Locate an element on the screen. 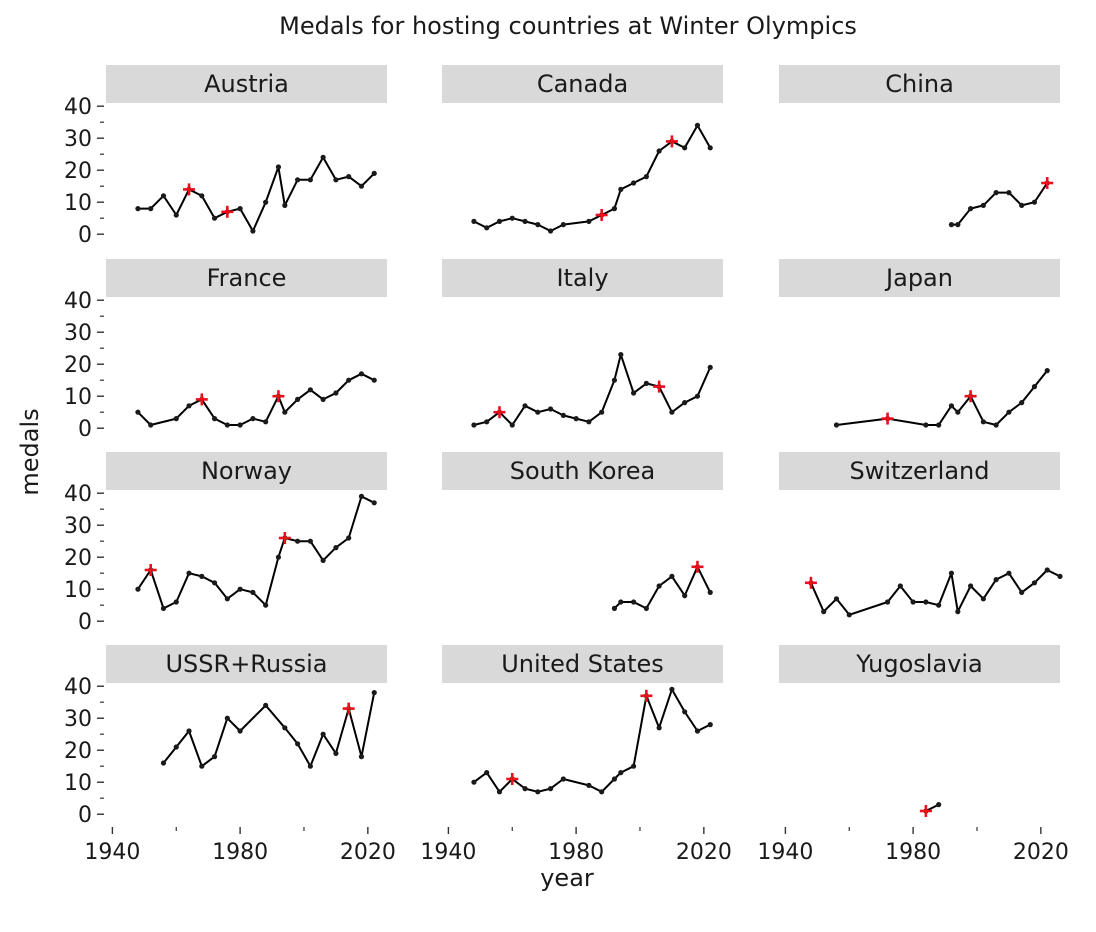 This screenshot has width=1096, height=932. data-point-italy-1976 is located at coordinates (563, 415).